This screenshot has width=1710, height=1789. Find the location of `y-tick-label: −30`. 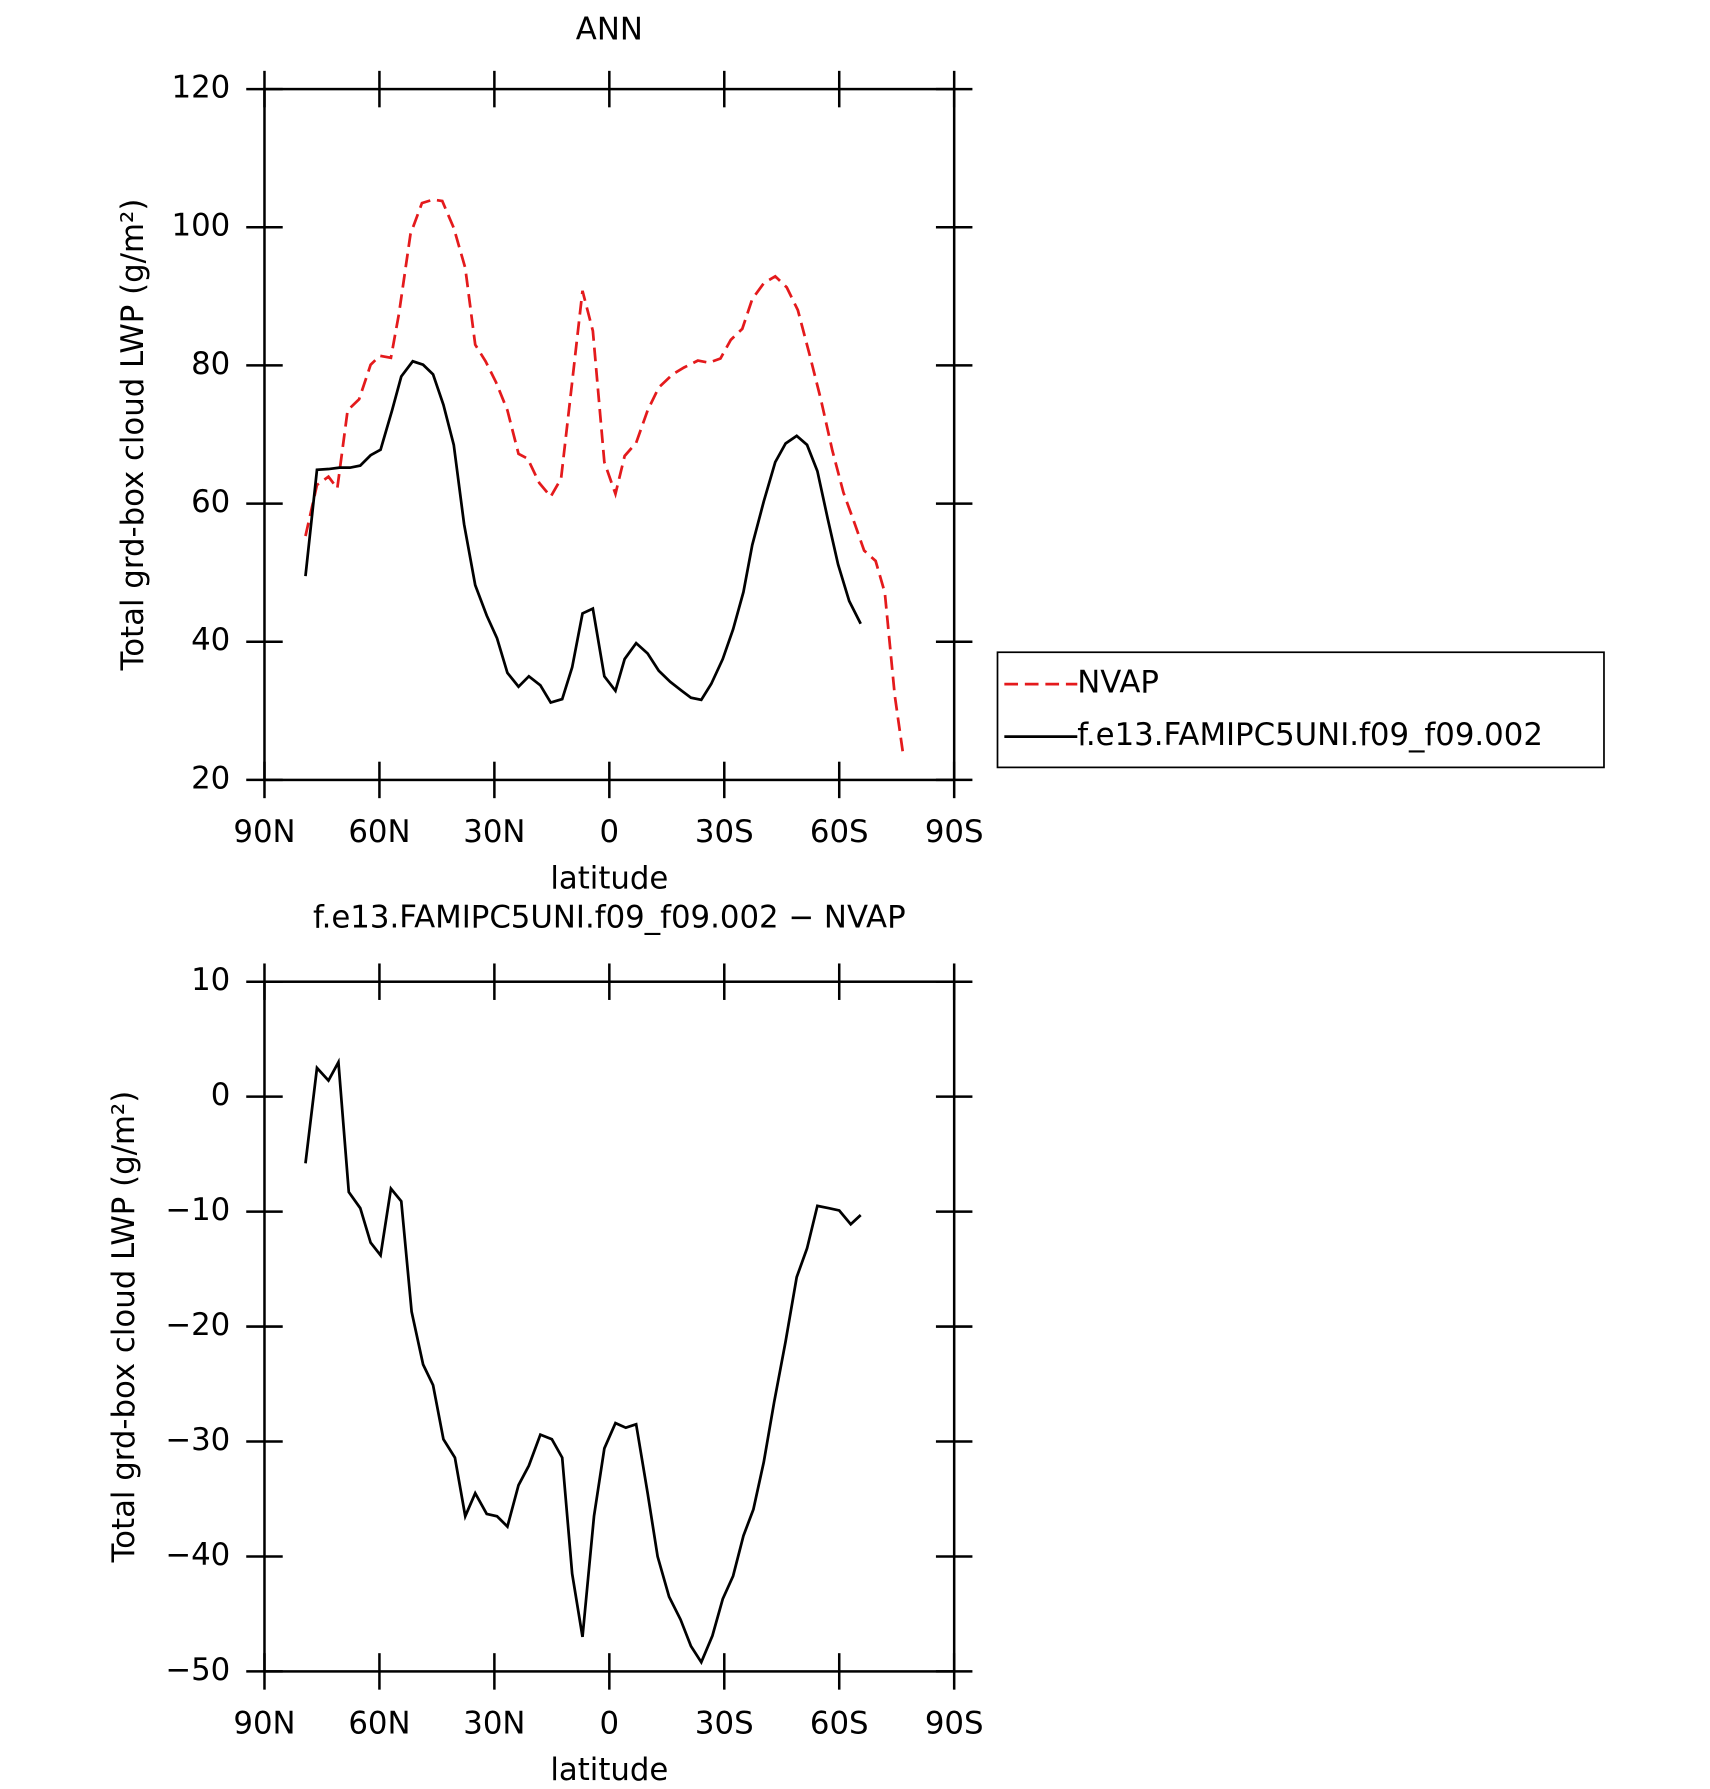

y-tick-label: −30 is located at coordinates (197, 1440).